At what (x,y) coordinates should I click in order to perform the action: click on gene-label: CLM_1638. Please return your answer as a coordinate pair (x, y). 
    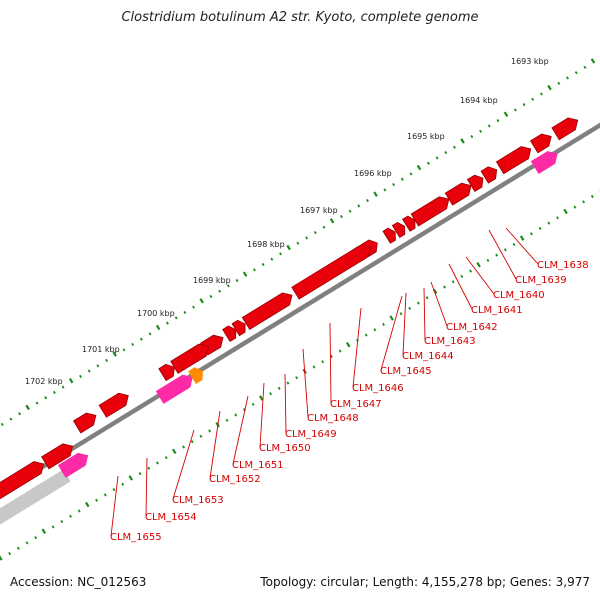
    Looking at the image, I should click on (563, 265).